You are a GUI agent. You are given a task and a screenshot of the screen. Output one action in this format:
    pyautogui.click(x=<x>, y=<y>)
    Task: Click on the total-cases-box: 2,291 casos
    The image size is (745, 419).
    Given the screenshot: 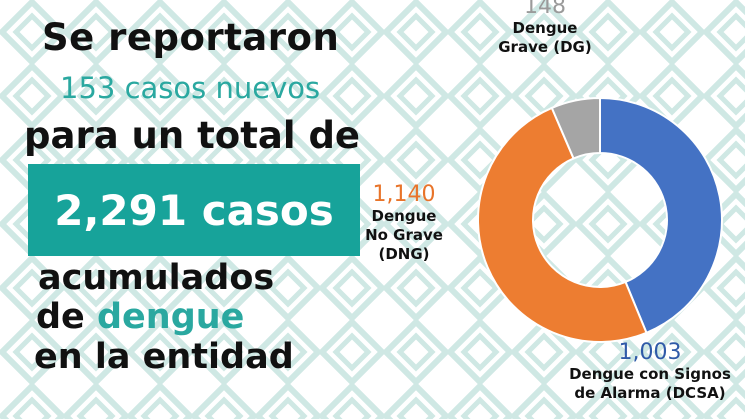 What is the action you would take?
    pyautogui.click(x=194, y=210)
    